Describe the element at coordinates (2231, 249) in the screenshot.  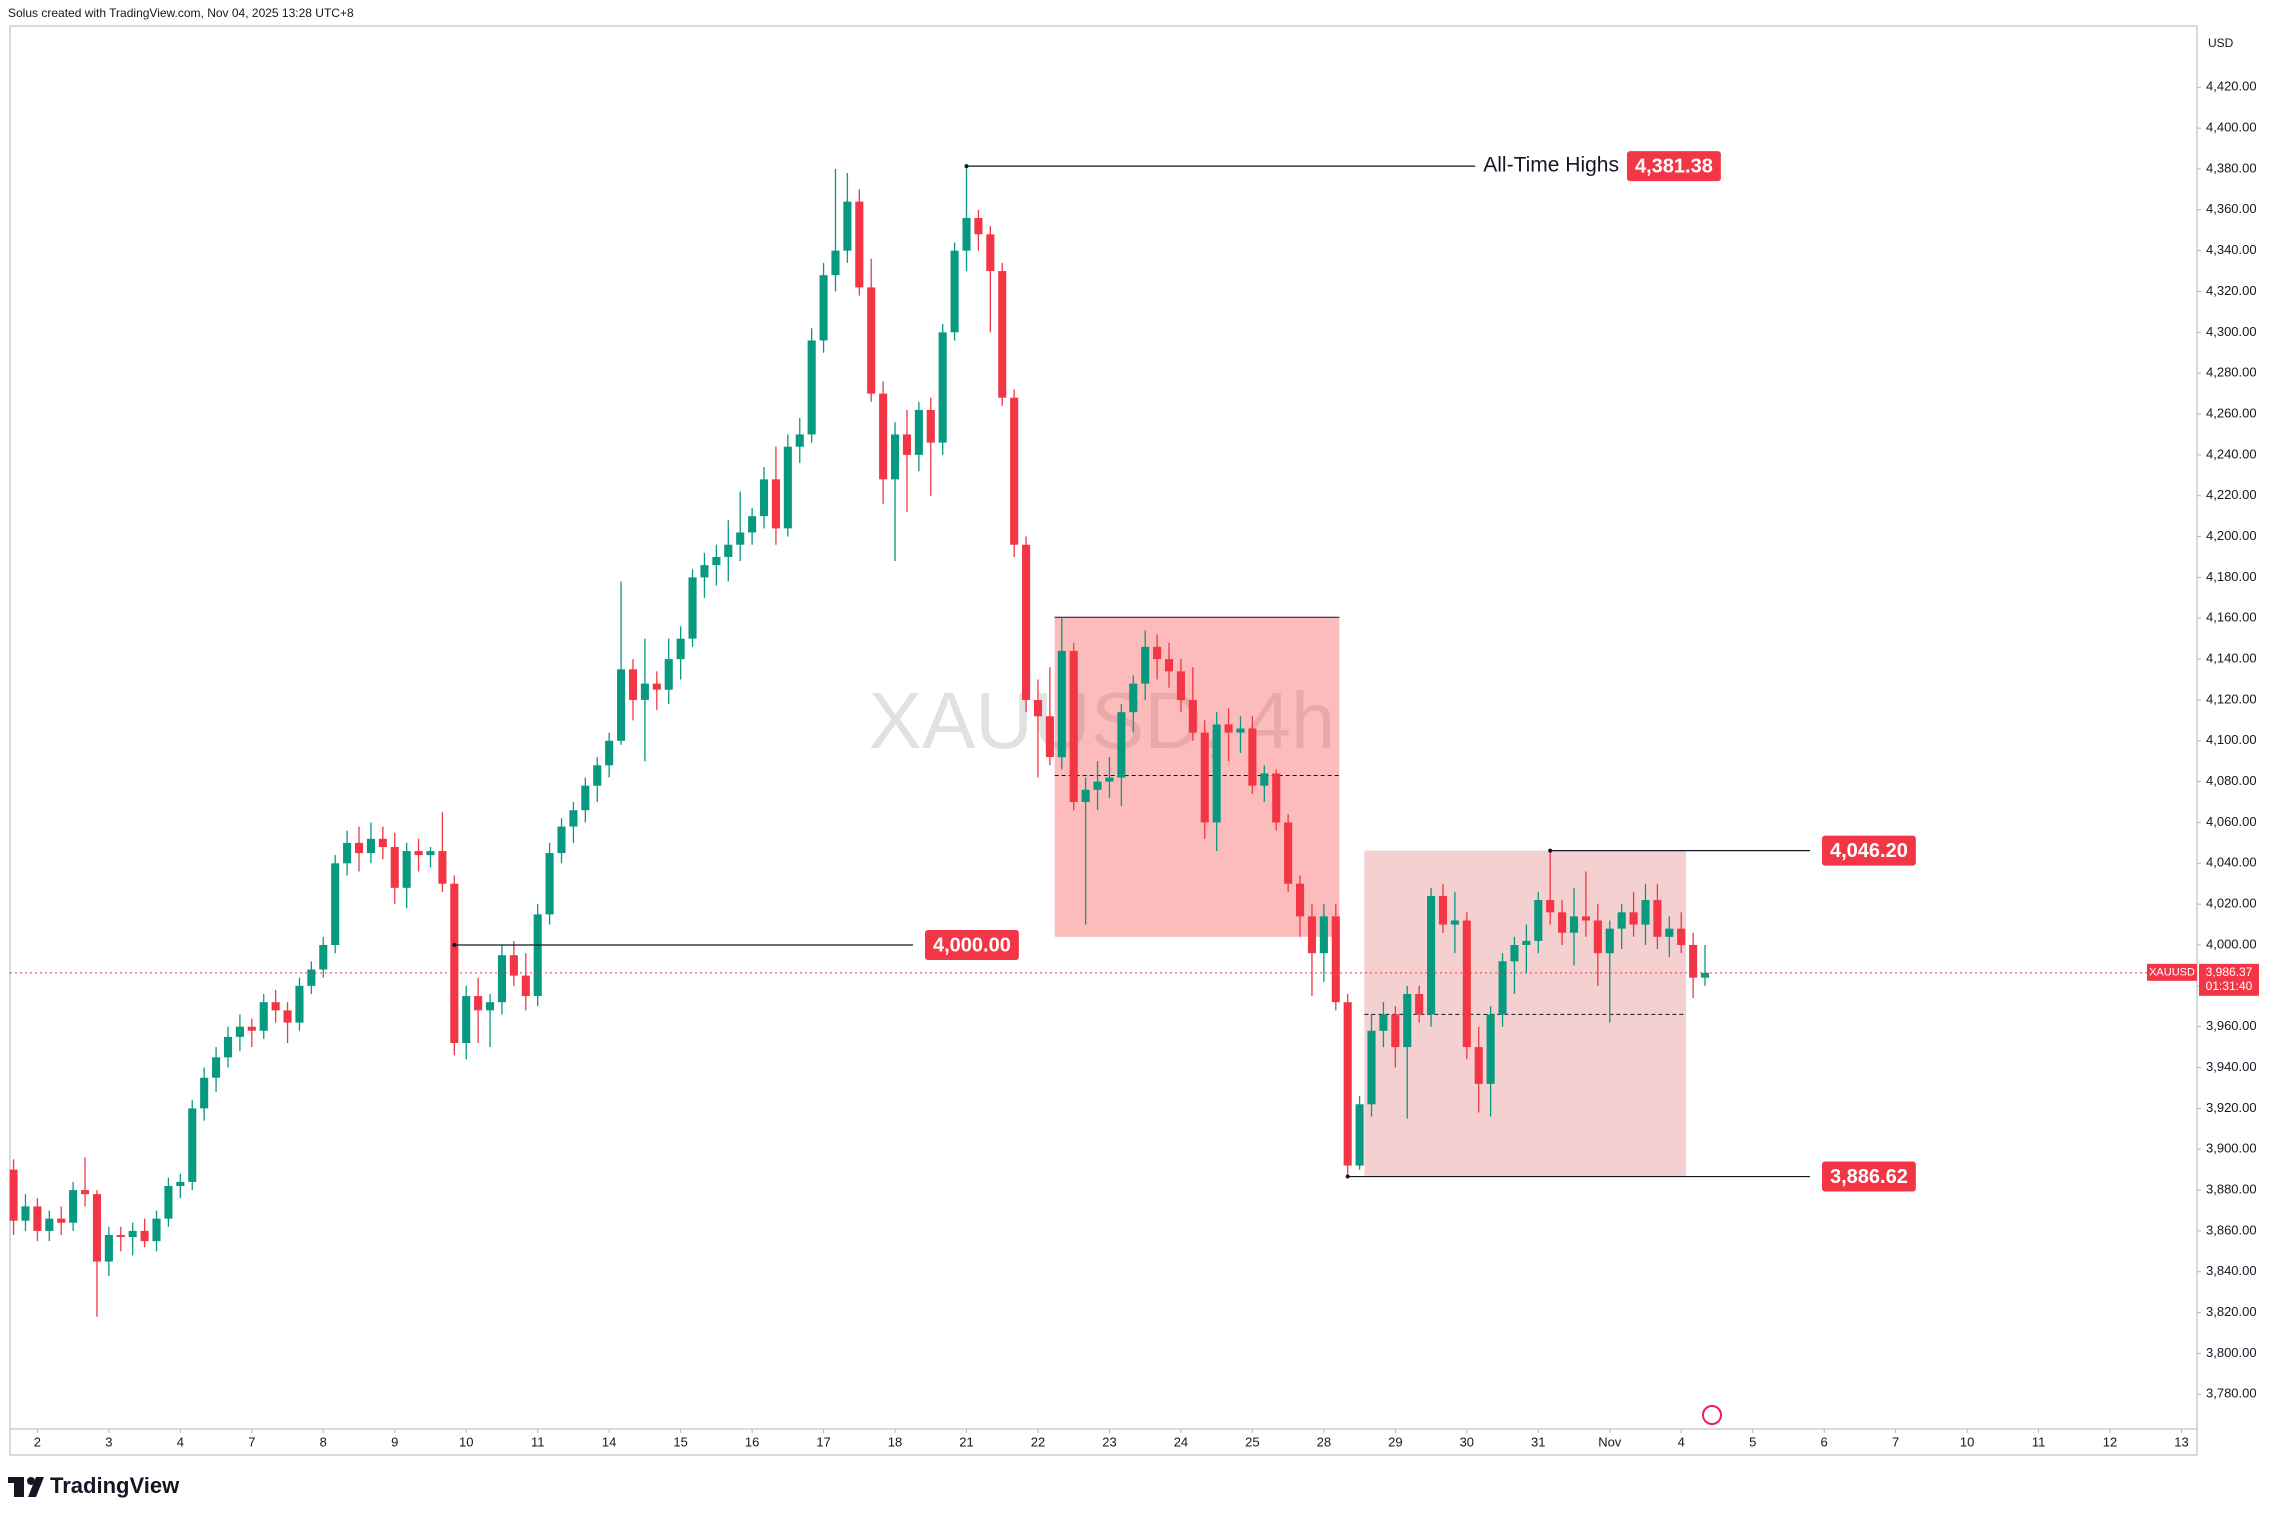
I see `y-tick-label: 4,340.00` at that location.